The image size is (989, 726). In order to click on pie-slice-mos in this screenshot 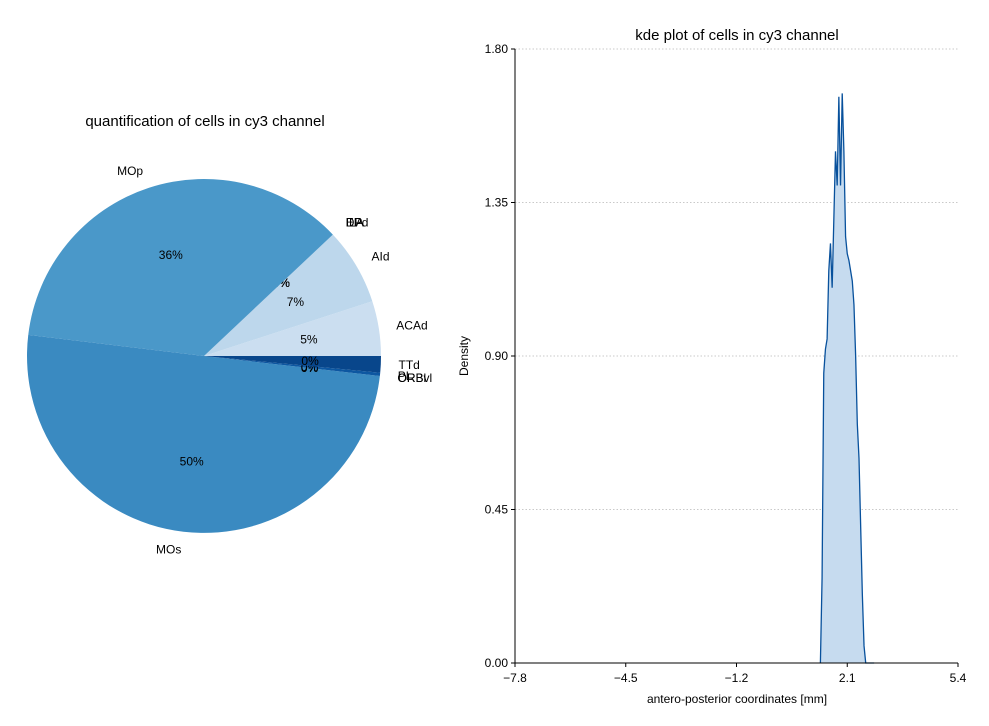, I will do `click(203, 433)`.